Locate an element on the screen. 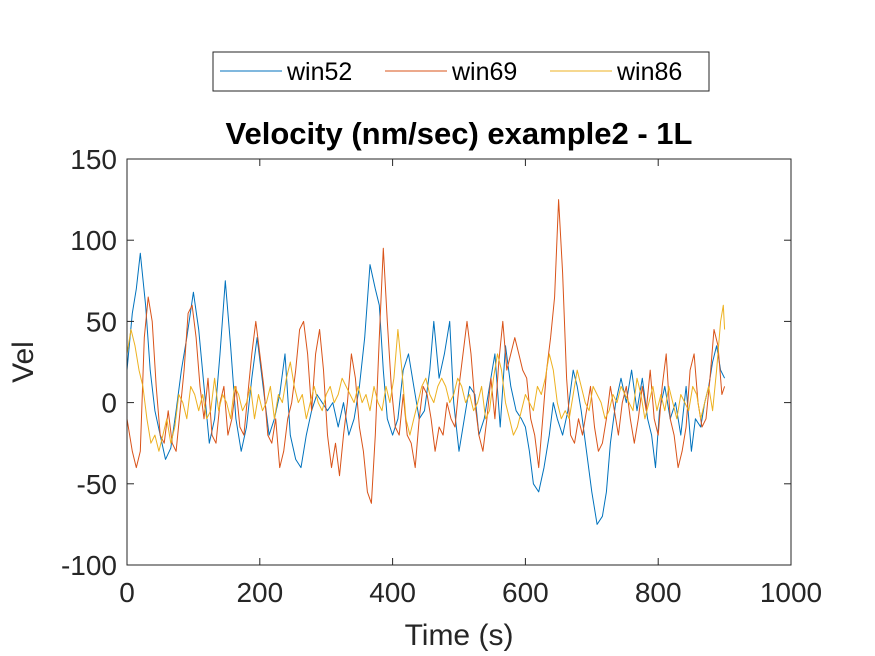 This screenshot has height=656, width=875. y-tick-label-0: 0 is located at coordinates (109, 403).